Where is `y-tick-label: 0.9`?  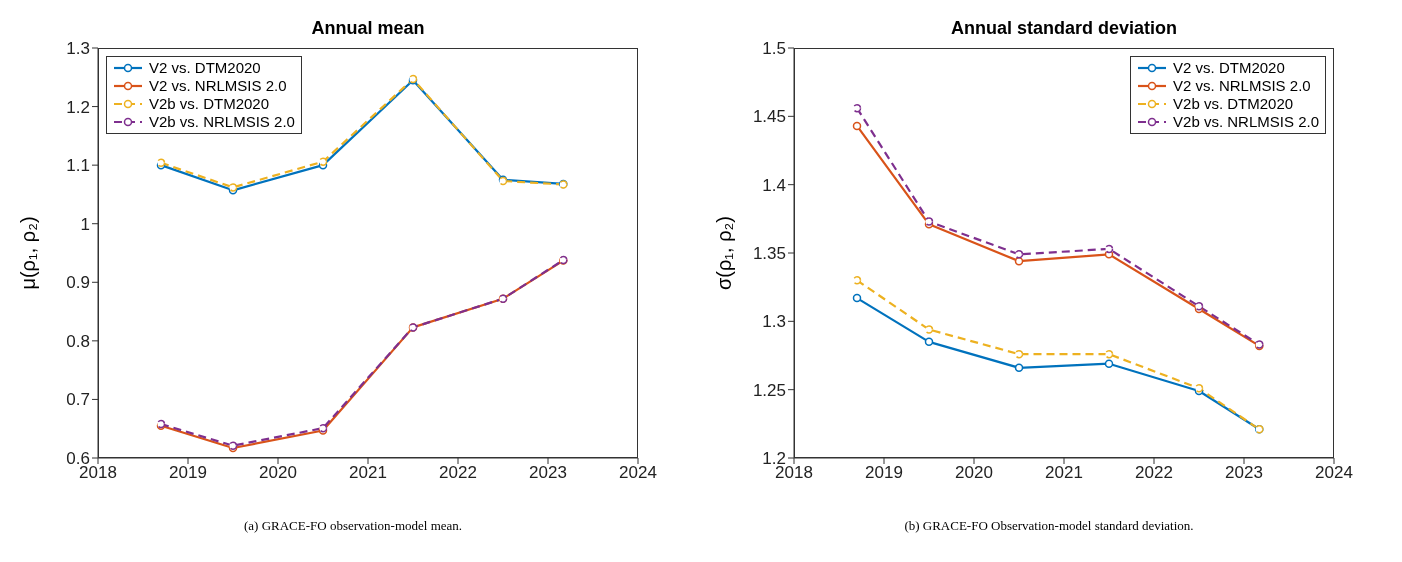
y-tick-label: 0.9 is located at coordinates (78, 283).